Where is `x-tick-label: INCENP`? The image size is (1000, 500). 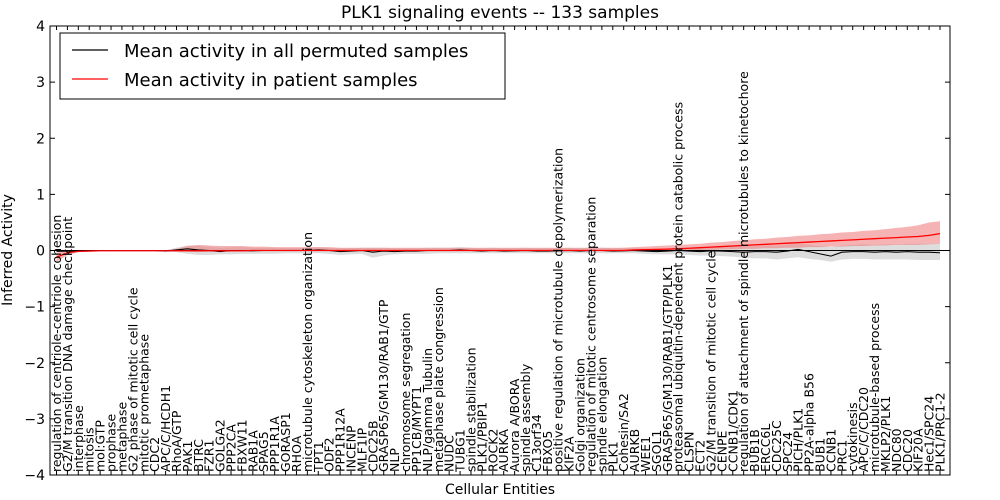
x-tick-label: INCENP is located at coordinates (351, 448).